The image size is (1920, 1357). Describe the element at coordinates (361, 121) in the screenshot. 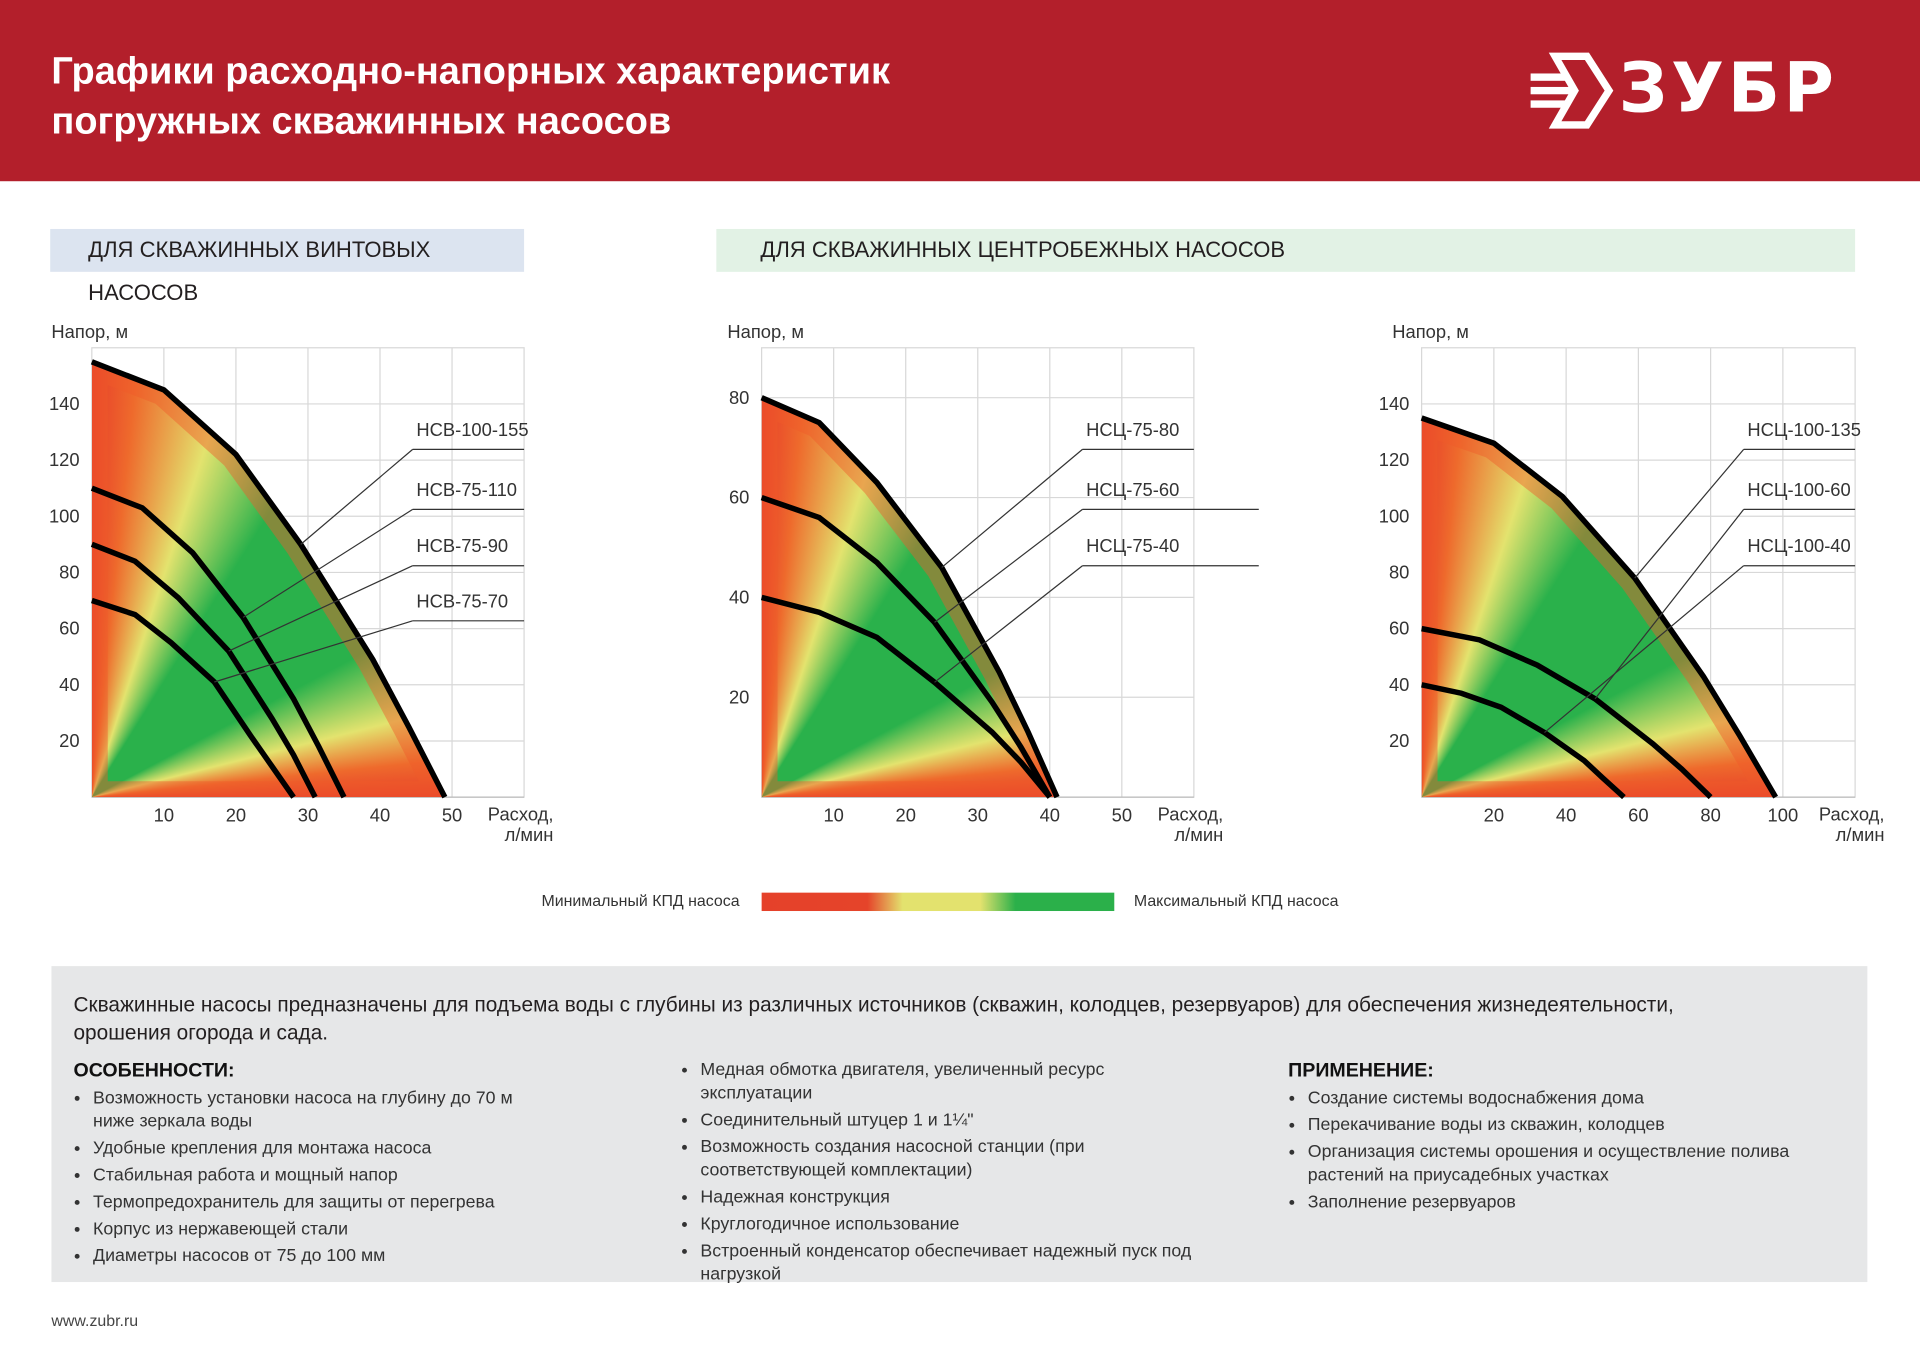

I see `title-line: погружных скважинных насосов` at that location.